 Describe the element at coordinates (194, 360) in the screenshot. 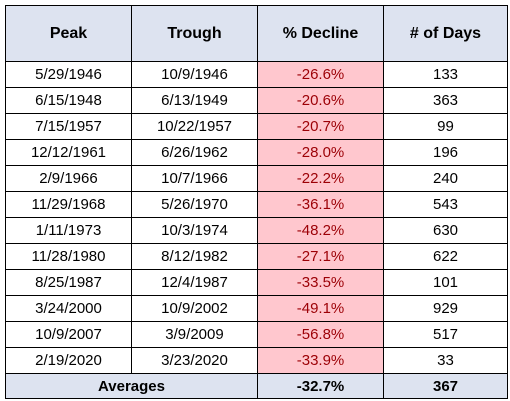

I see `trough-cell: 3/23/2020` at that location.